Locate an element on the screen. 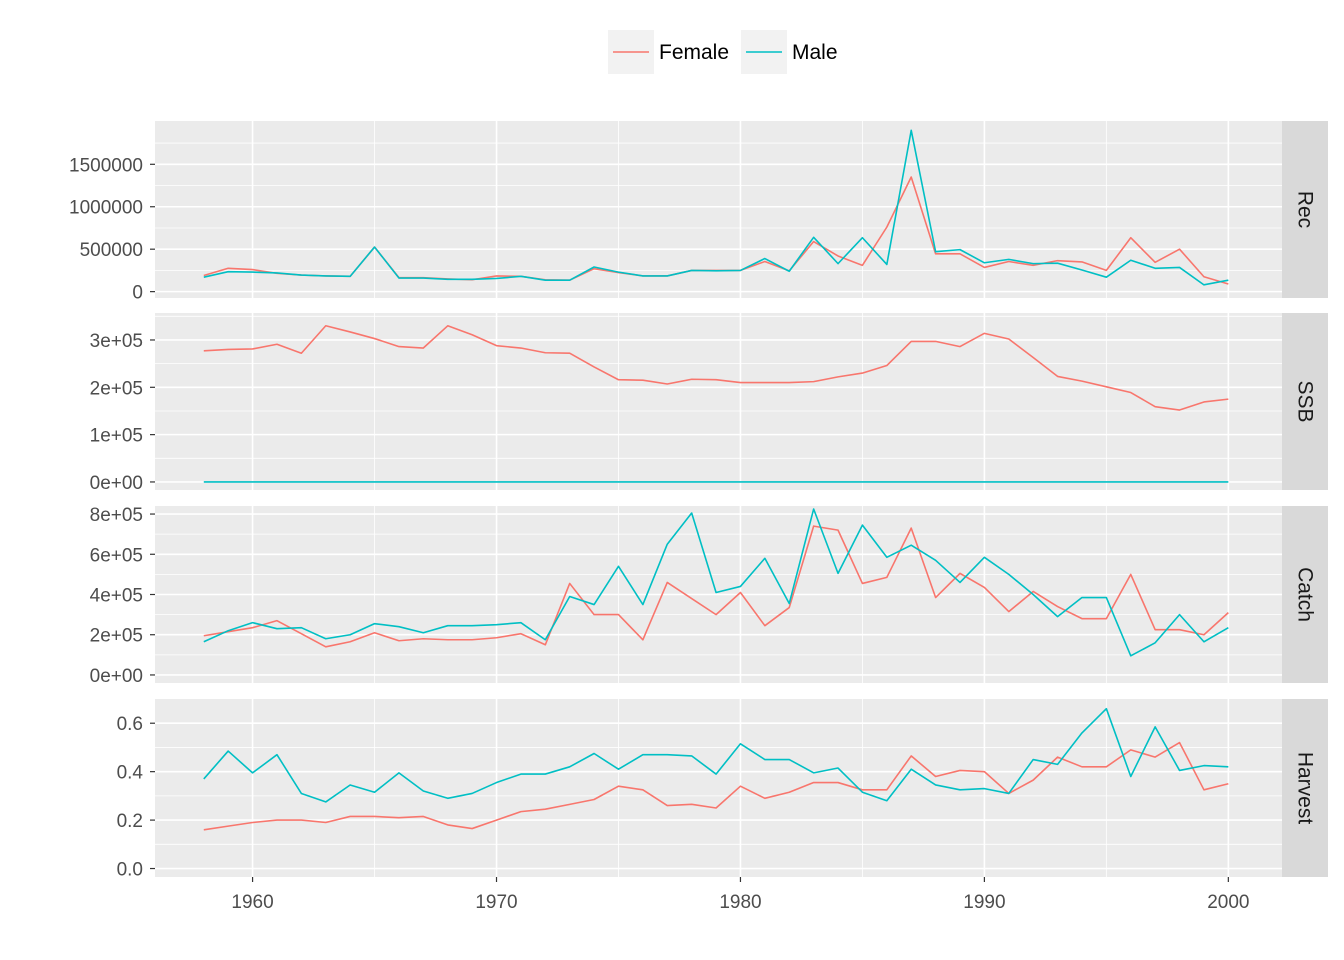 The width and height of the screenshot is (1344, 960). legend: Female Male is located at coordinates (723, 52).